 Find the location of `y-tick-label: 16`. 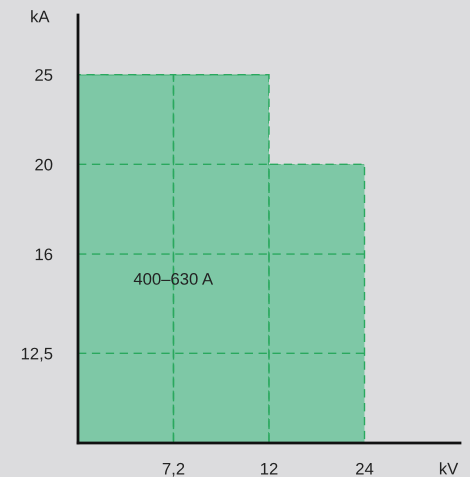

y-tick-label: 16 is located at coordinates (44, 254).